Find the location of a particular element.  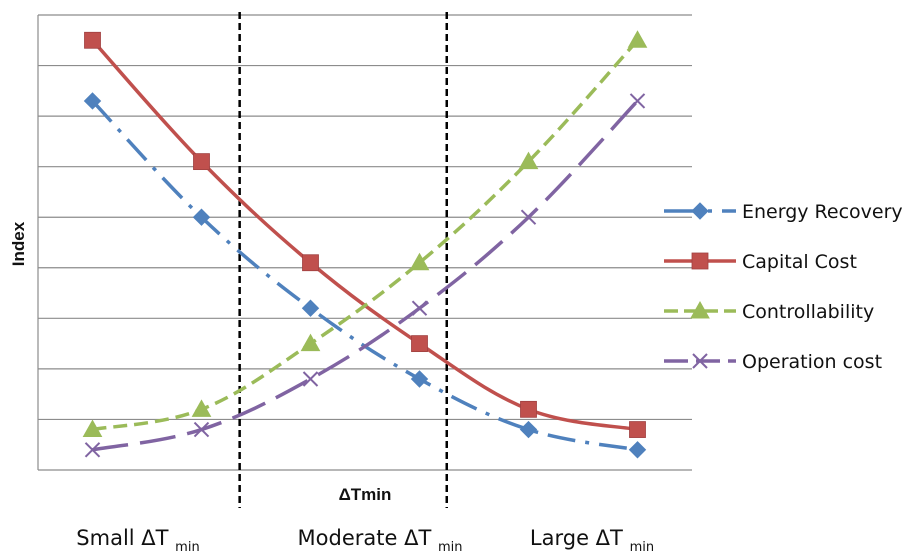

legend-item: Controllability is located at coordinates (769, 311).